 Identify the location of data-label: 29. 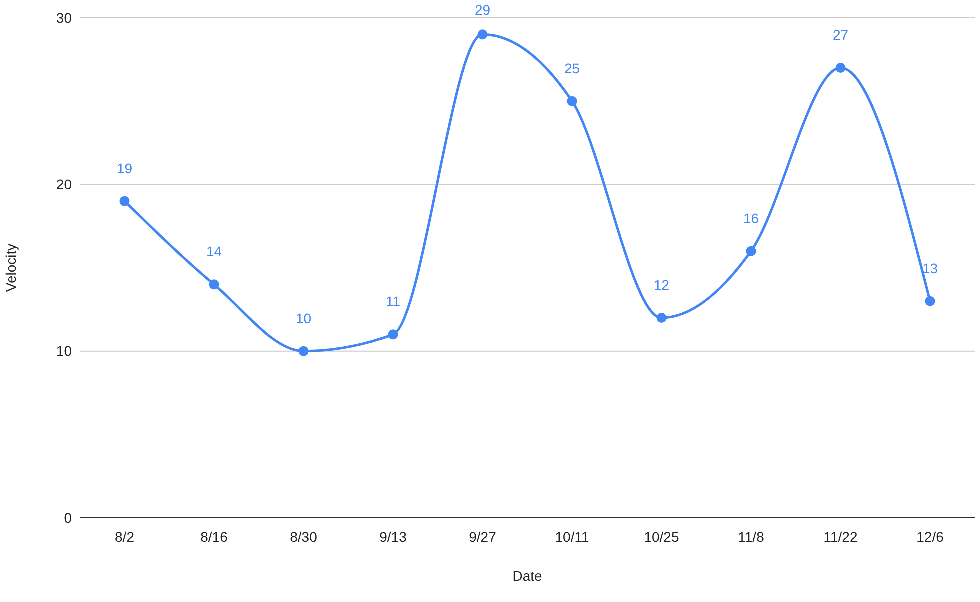
(482, 10).